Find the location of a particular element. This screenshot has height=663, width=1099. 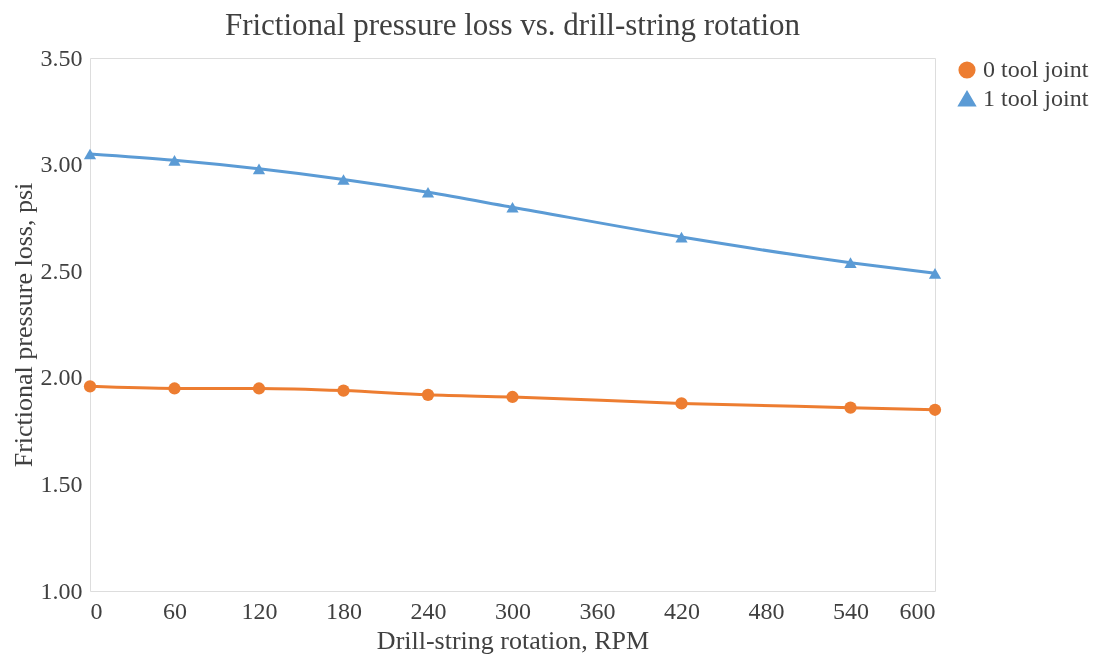

y-tick-label: 2.00 is located at coordinates (61, 377).